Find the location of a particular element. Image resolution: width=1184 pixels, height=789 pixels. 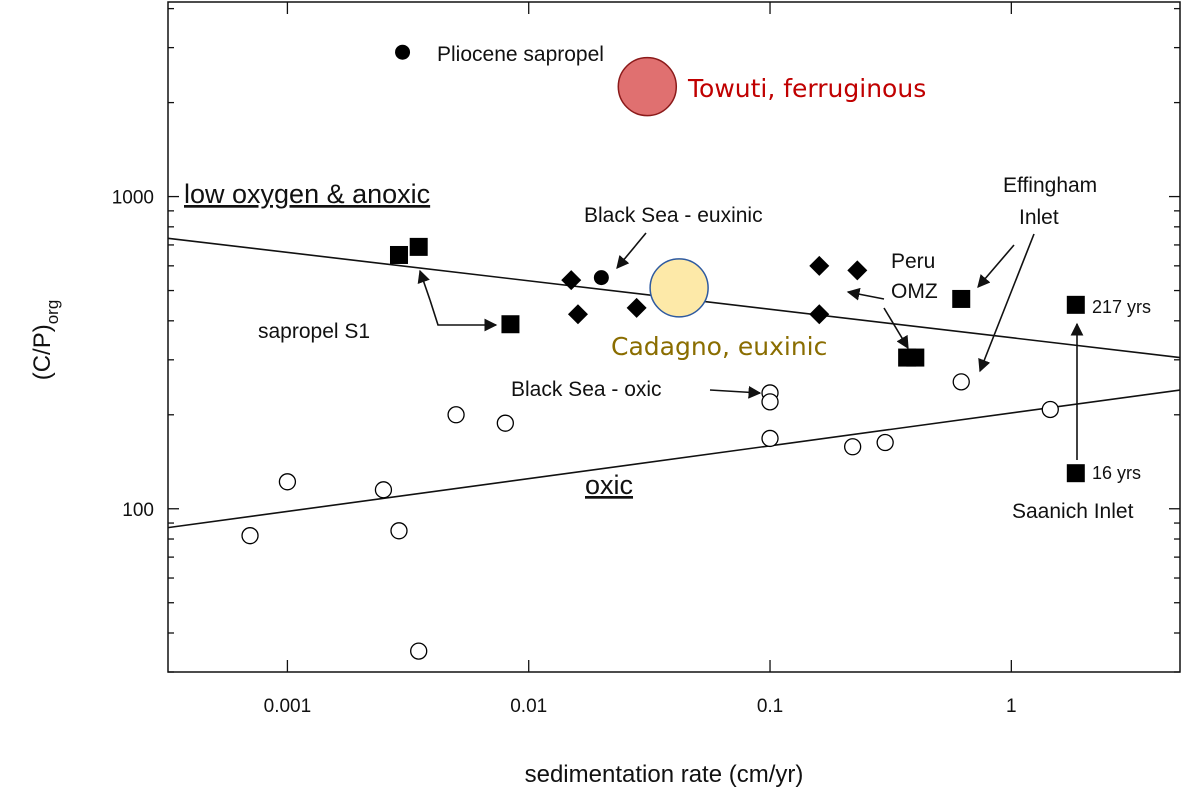

label-217-yrs: 217 yrs is located at coordinates (1121, 307).